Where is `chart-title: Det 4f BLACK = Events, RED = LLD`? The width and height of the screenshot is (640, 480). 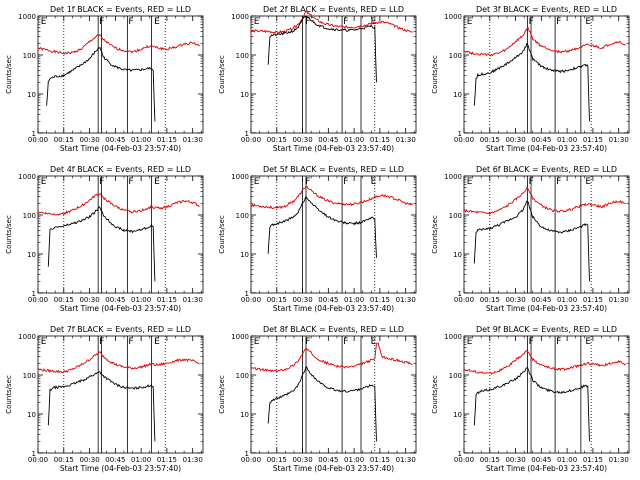 chart-title: Det 4f BLACK = Events, RED = LLD is located at coordinates (120, 169).